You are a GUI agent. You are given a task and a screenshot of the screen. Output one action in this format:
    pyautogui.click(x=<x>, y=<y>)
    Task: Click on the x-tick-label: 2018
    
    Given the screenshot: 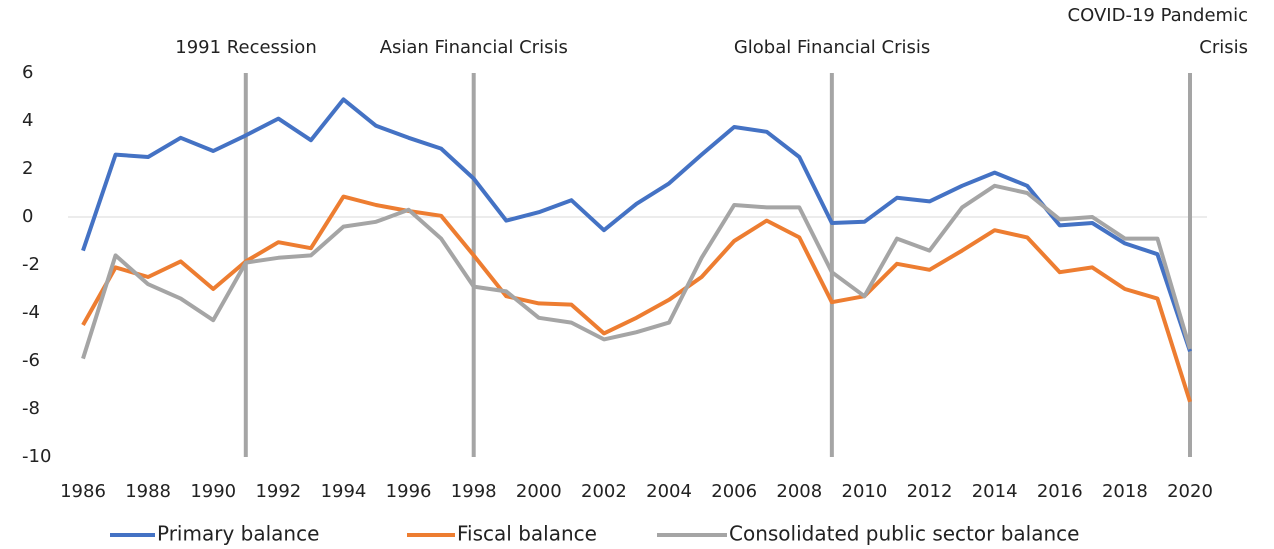 What is the action you would take?
    pyautogui.click(x=1125, y=491)
    